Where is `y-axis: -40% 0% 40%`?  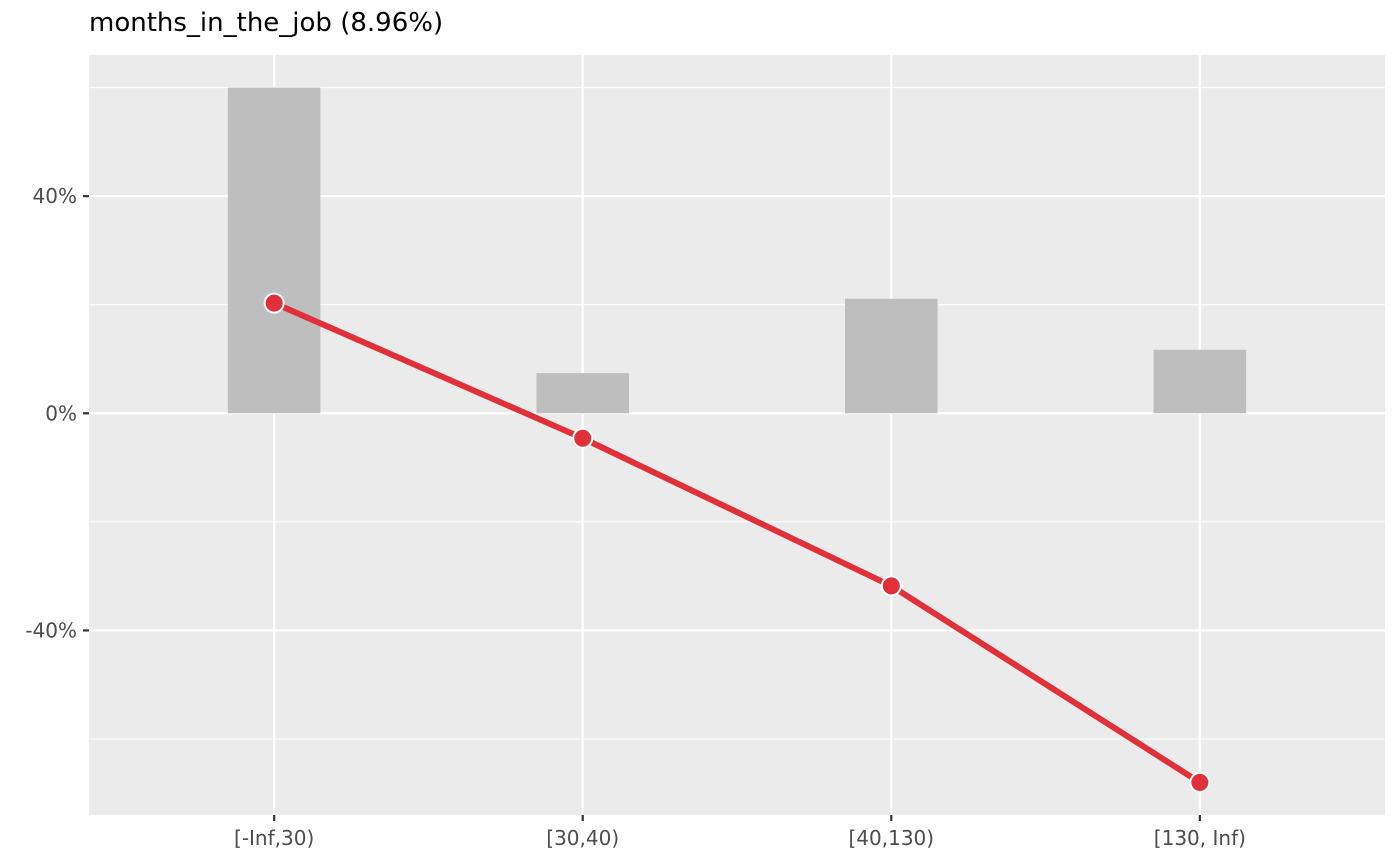
y-axis: -40% 0% 40% is located at coordinates (57, 413).